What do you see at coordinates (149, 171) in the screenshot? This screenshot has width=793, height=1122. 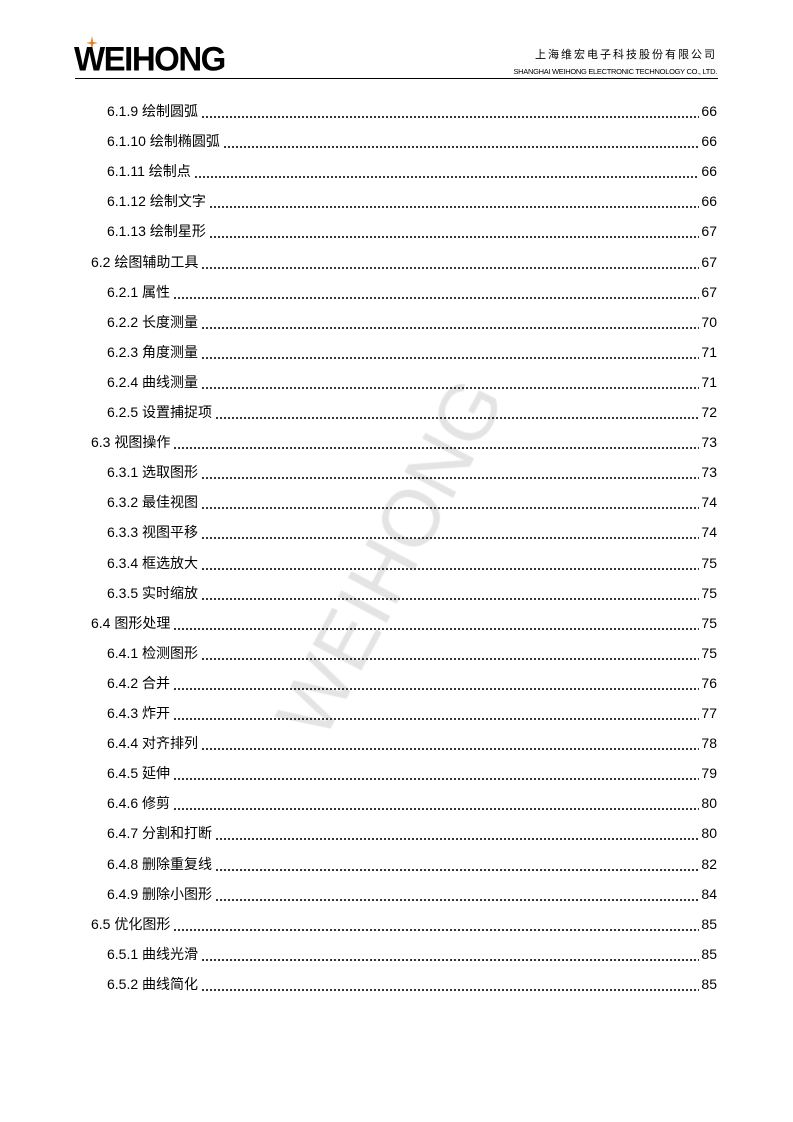 I see `toc-entry-title: 6.1.11 绘制点` at bounding box center [149, 171].